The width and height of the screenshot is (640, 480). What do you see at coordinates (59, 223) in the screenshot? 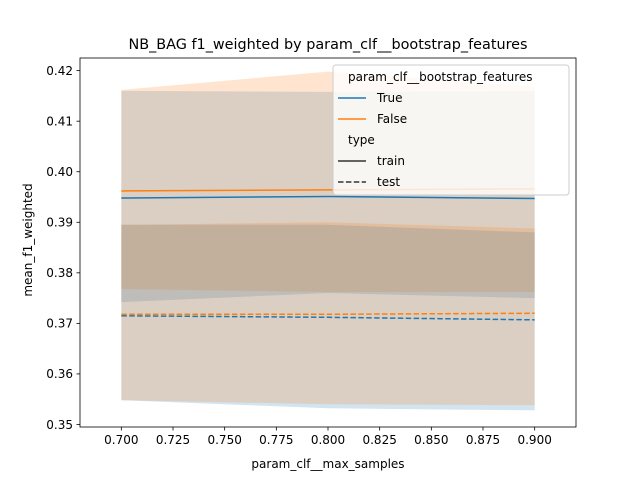
I see `y-tick-label: 0.39` at bounding box center [59, 223].